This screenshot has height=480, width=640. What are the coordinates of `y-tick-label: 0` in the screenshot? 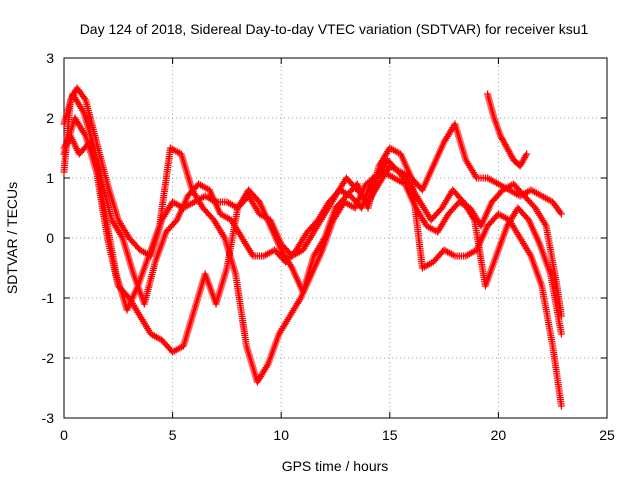 It's located at (50, 238).